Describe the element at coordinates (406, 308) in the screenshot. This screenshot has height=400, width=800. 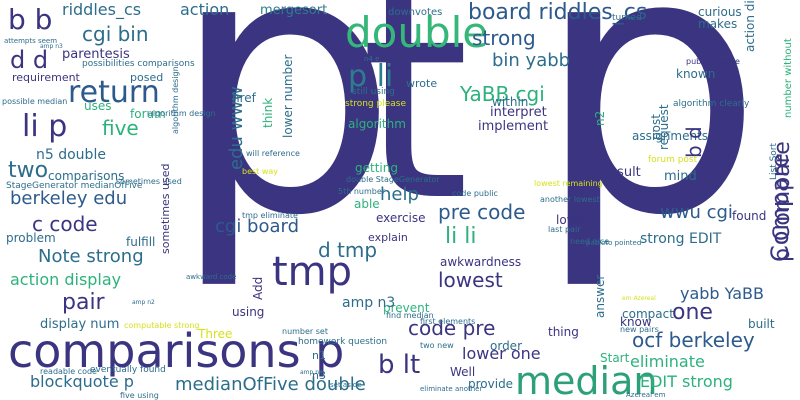
I see `word-prevent: prevent` at that location.